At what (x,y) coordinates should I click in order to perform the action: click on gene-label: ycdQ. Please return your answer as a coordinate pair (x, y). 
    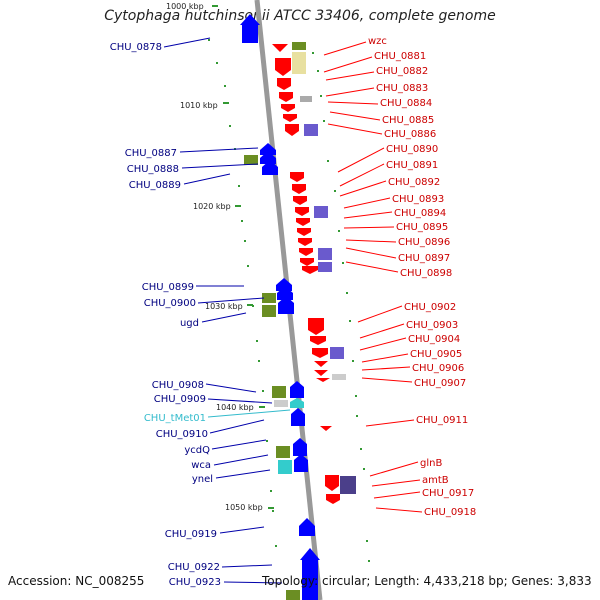
    Looking at the image, I should click on (197, 450).